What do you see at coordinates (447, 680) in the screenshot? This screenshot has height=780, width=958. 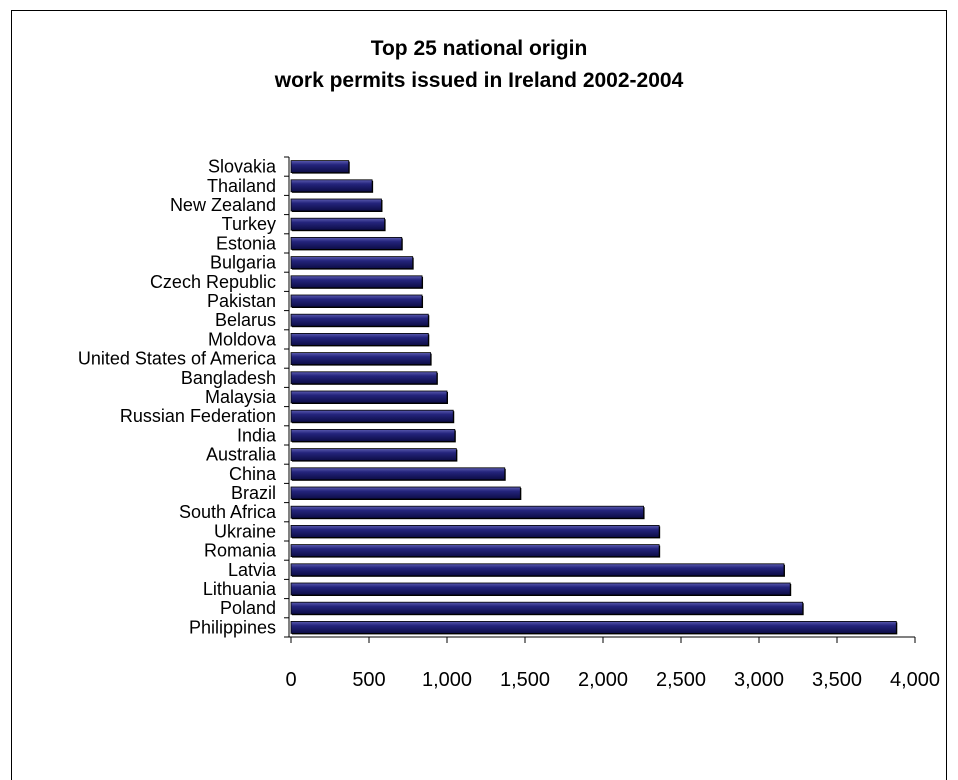 I see `x-tick-label: 1,000` at bounding box center [447, 680].